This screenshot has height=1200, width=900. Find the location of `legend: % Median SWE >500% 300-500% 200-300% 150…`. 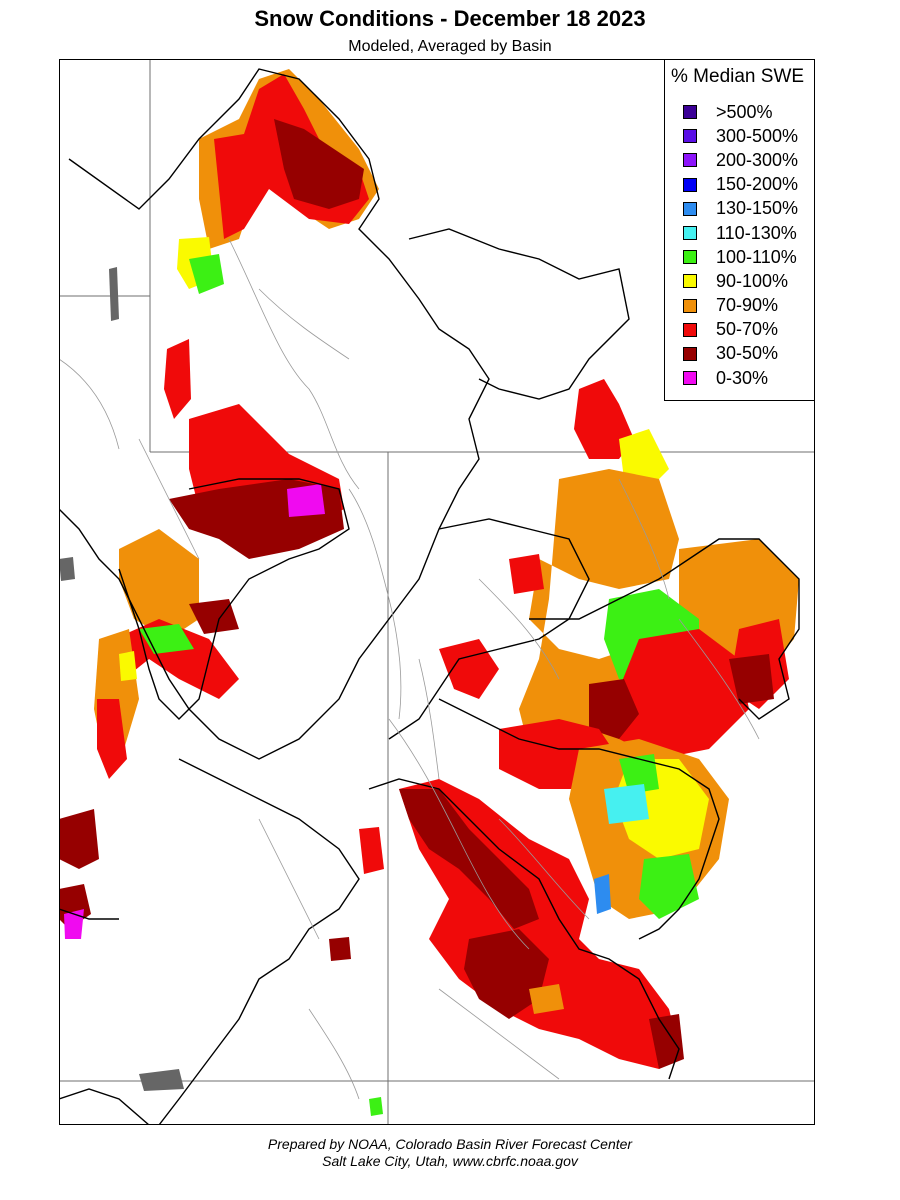

legend: % Median SWE >500% 300-500% 200-300% 150… is located at coordinates (739, 230).